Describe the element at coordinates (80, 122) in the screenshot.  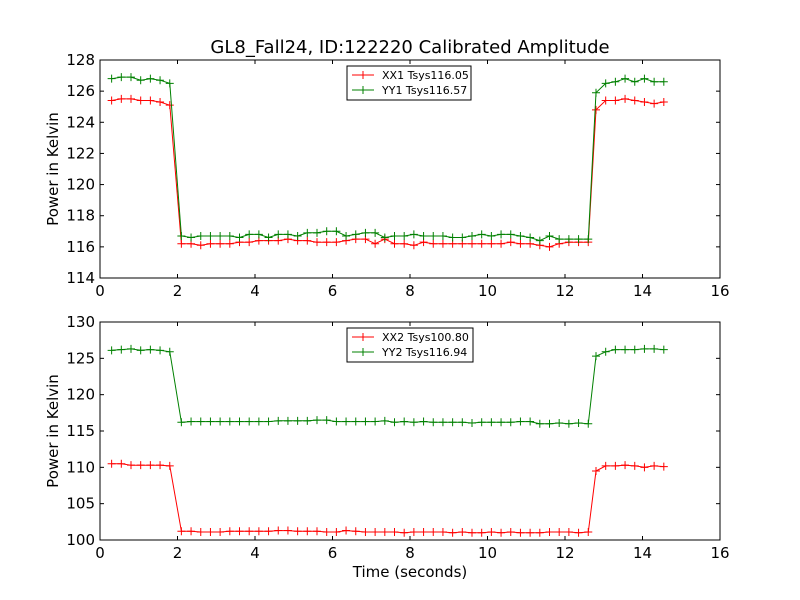
I see `y-tick-label: 124` at that location.